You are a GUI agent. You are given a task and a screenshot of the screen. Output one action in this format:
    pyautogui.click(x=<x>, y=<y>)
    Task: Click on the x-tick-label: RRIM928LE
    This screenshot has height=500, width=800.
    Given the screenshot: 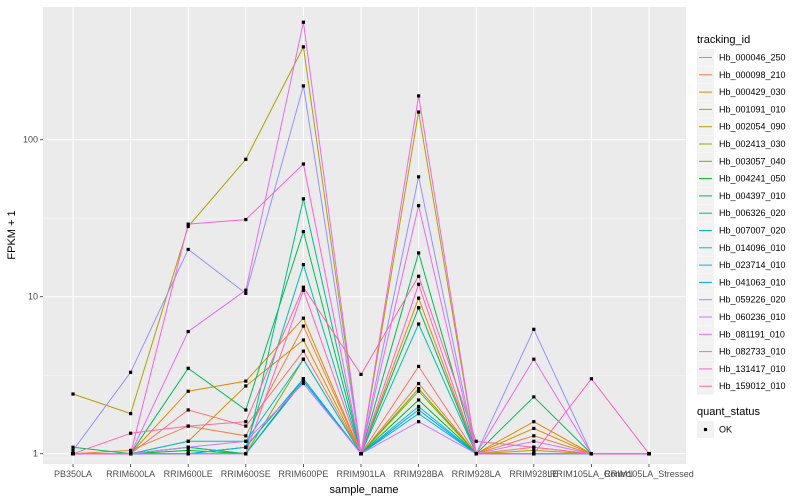 What is the action you would take?
    pyautogui.click(x=533, y=474)
    